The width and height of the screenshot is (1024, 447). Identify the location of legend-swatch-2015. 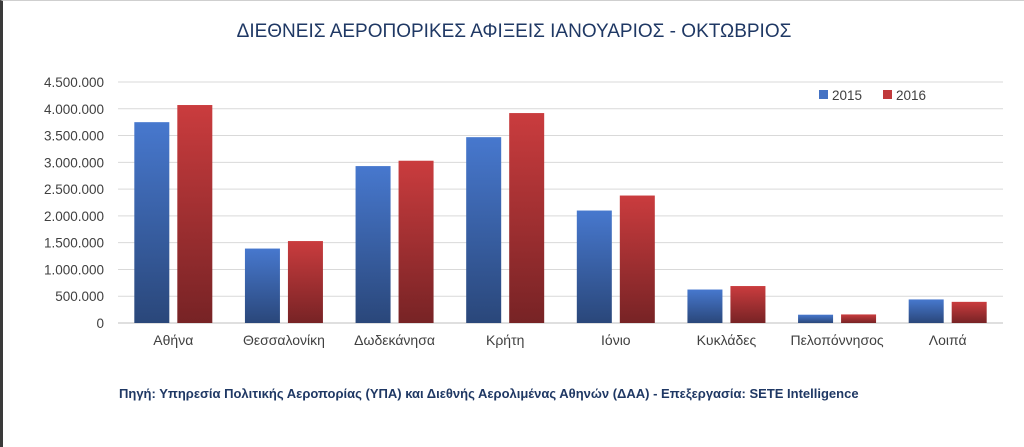
(823, 94).